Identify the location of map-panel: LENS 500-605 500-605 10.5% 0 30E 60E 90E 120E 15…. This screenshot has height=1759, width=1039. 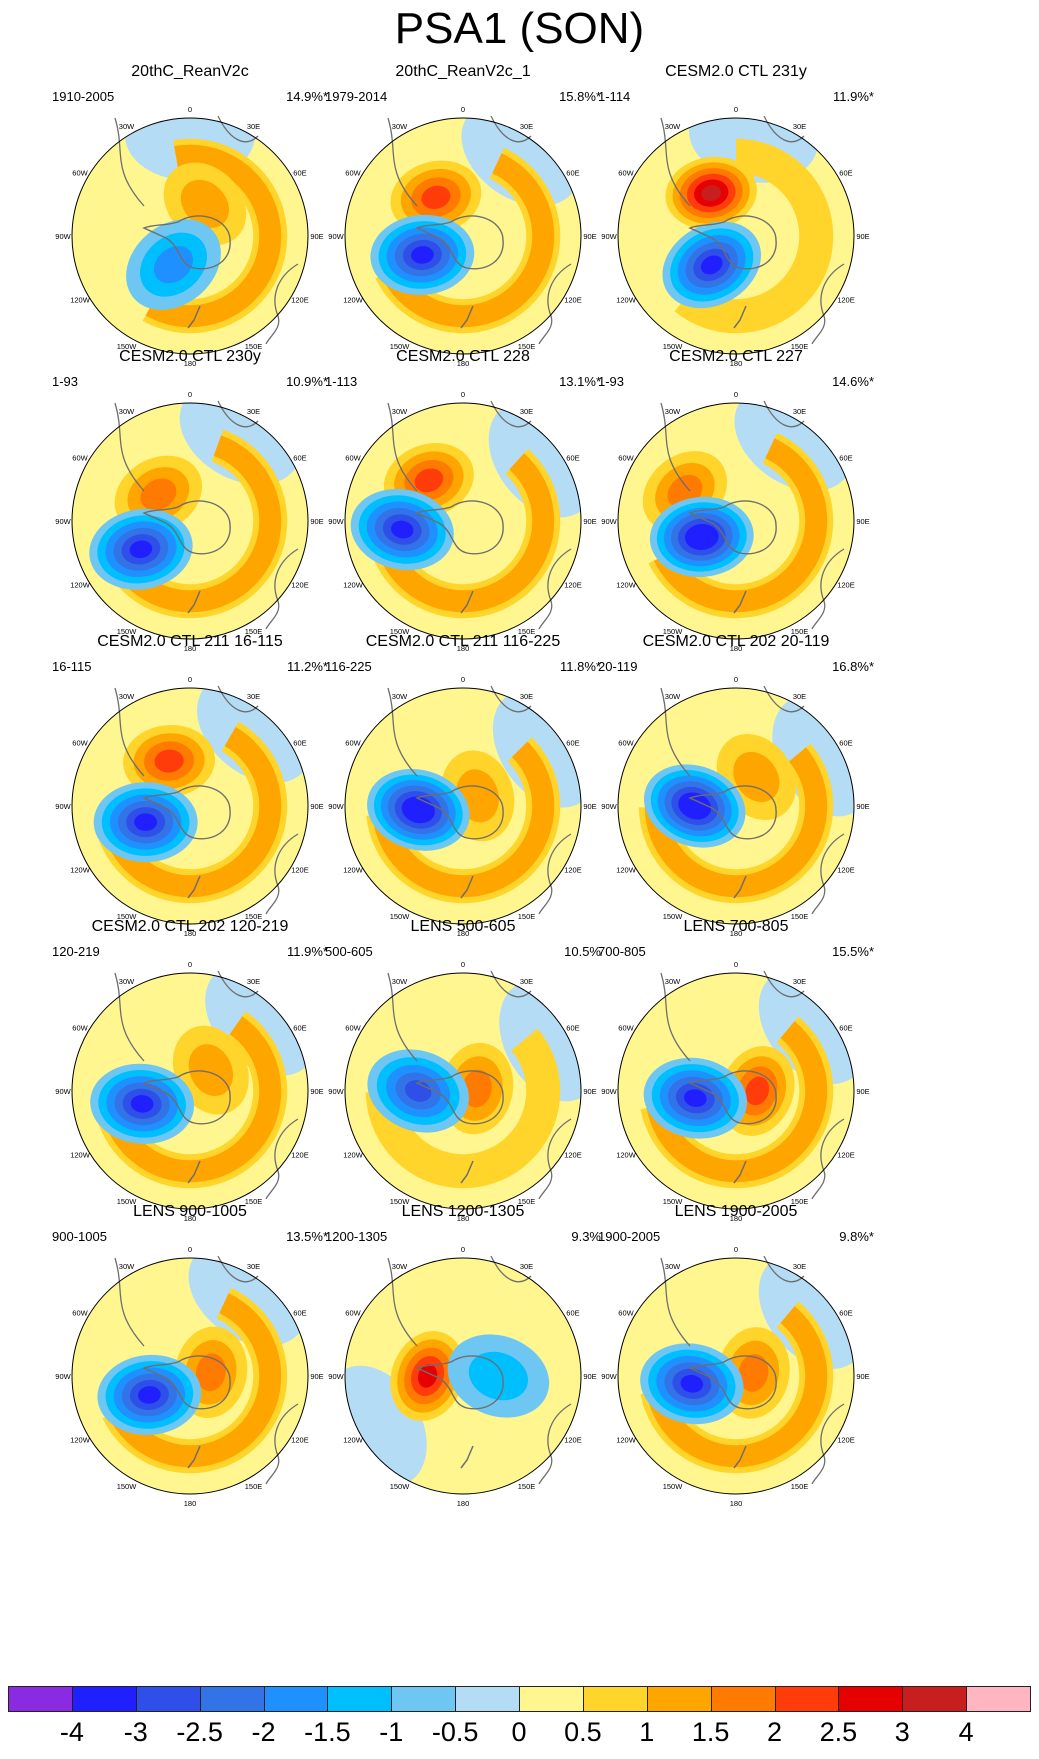
(463, 1072).